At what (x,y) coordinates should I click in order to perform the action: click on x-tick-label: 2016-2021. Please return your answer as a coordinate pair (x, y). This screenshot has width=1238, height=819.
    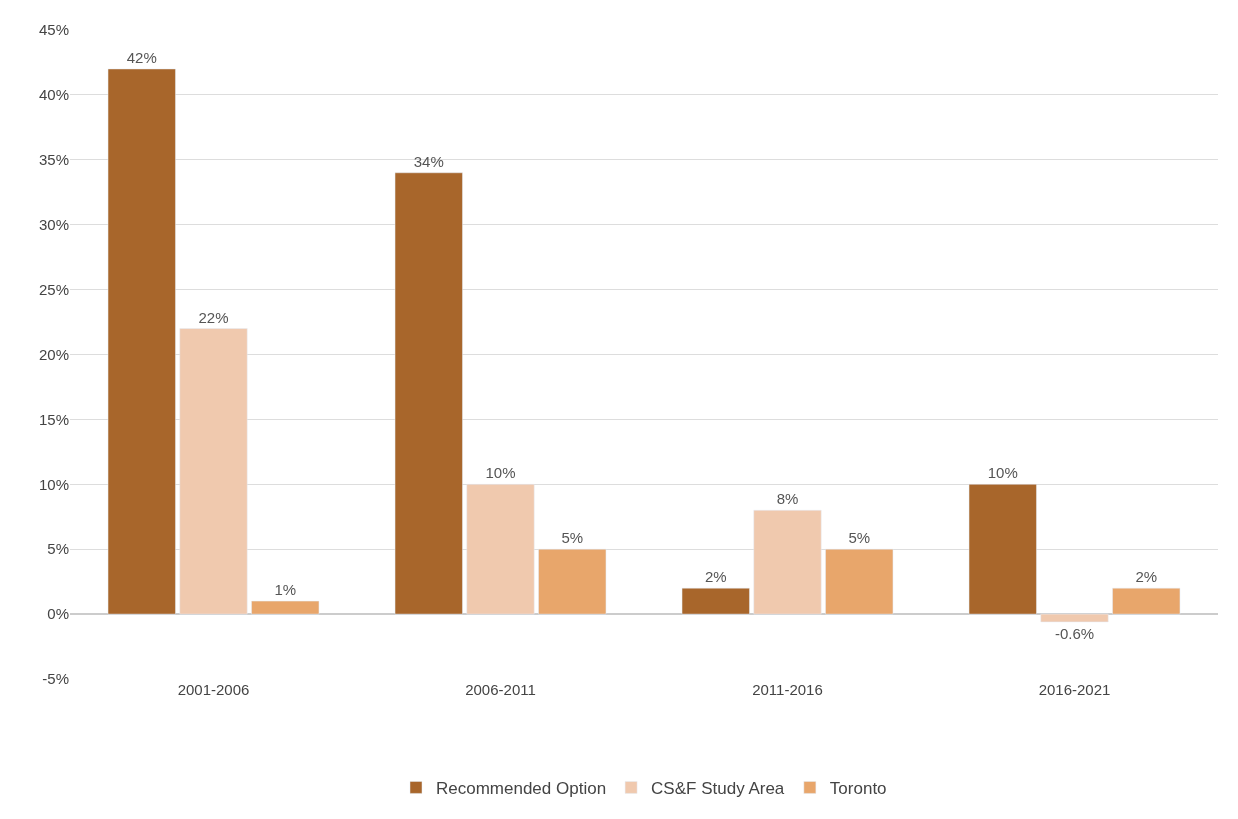
    Looking at the image, I should click on (1074, 689).